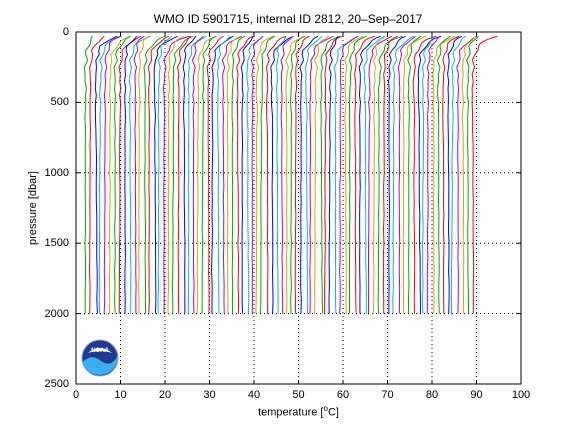 The height and width of the screenshot is (432, 576). What do you see at coordinates (209, 395) in the screenshot?
I see `x-tick-label: 30` at bounding box center [209, 395].